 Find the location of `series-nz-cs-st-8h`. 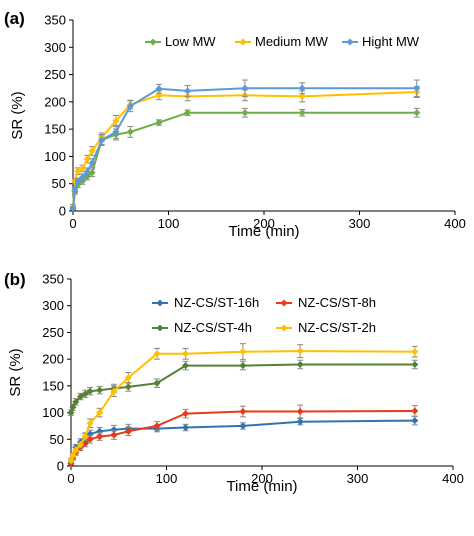

series-nz-cs-st-8h is located at coordinates (243, 435).